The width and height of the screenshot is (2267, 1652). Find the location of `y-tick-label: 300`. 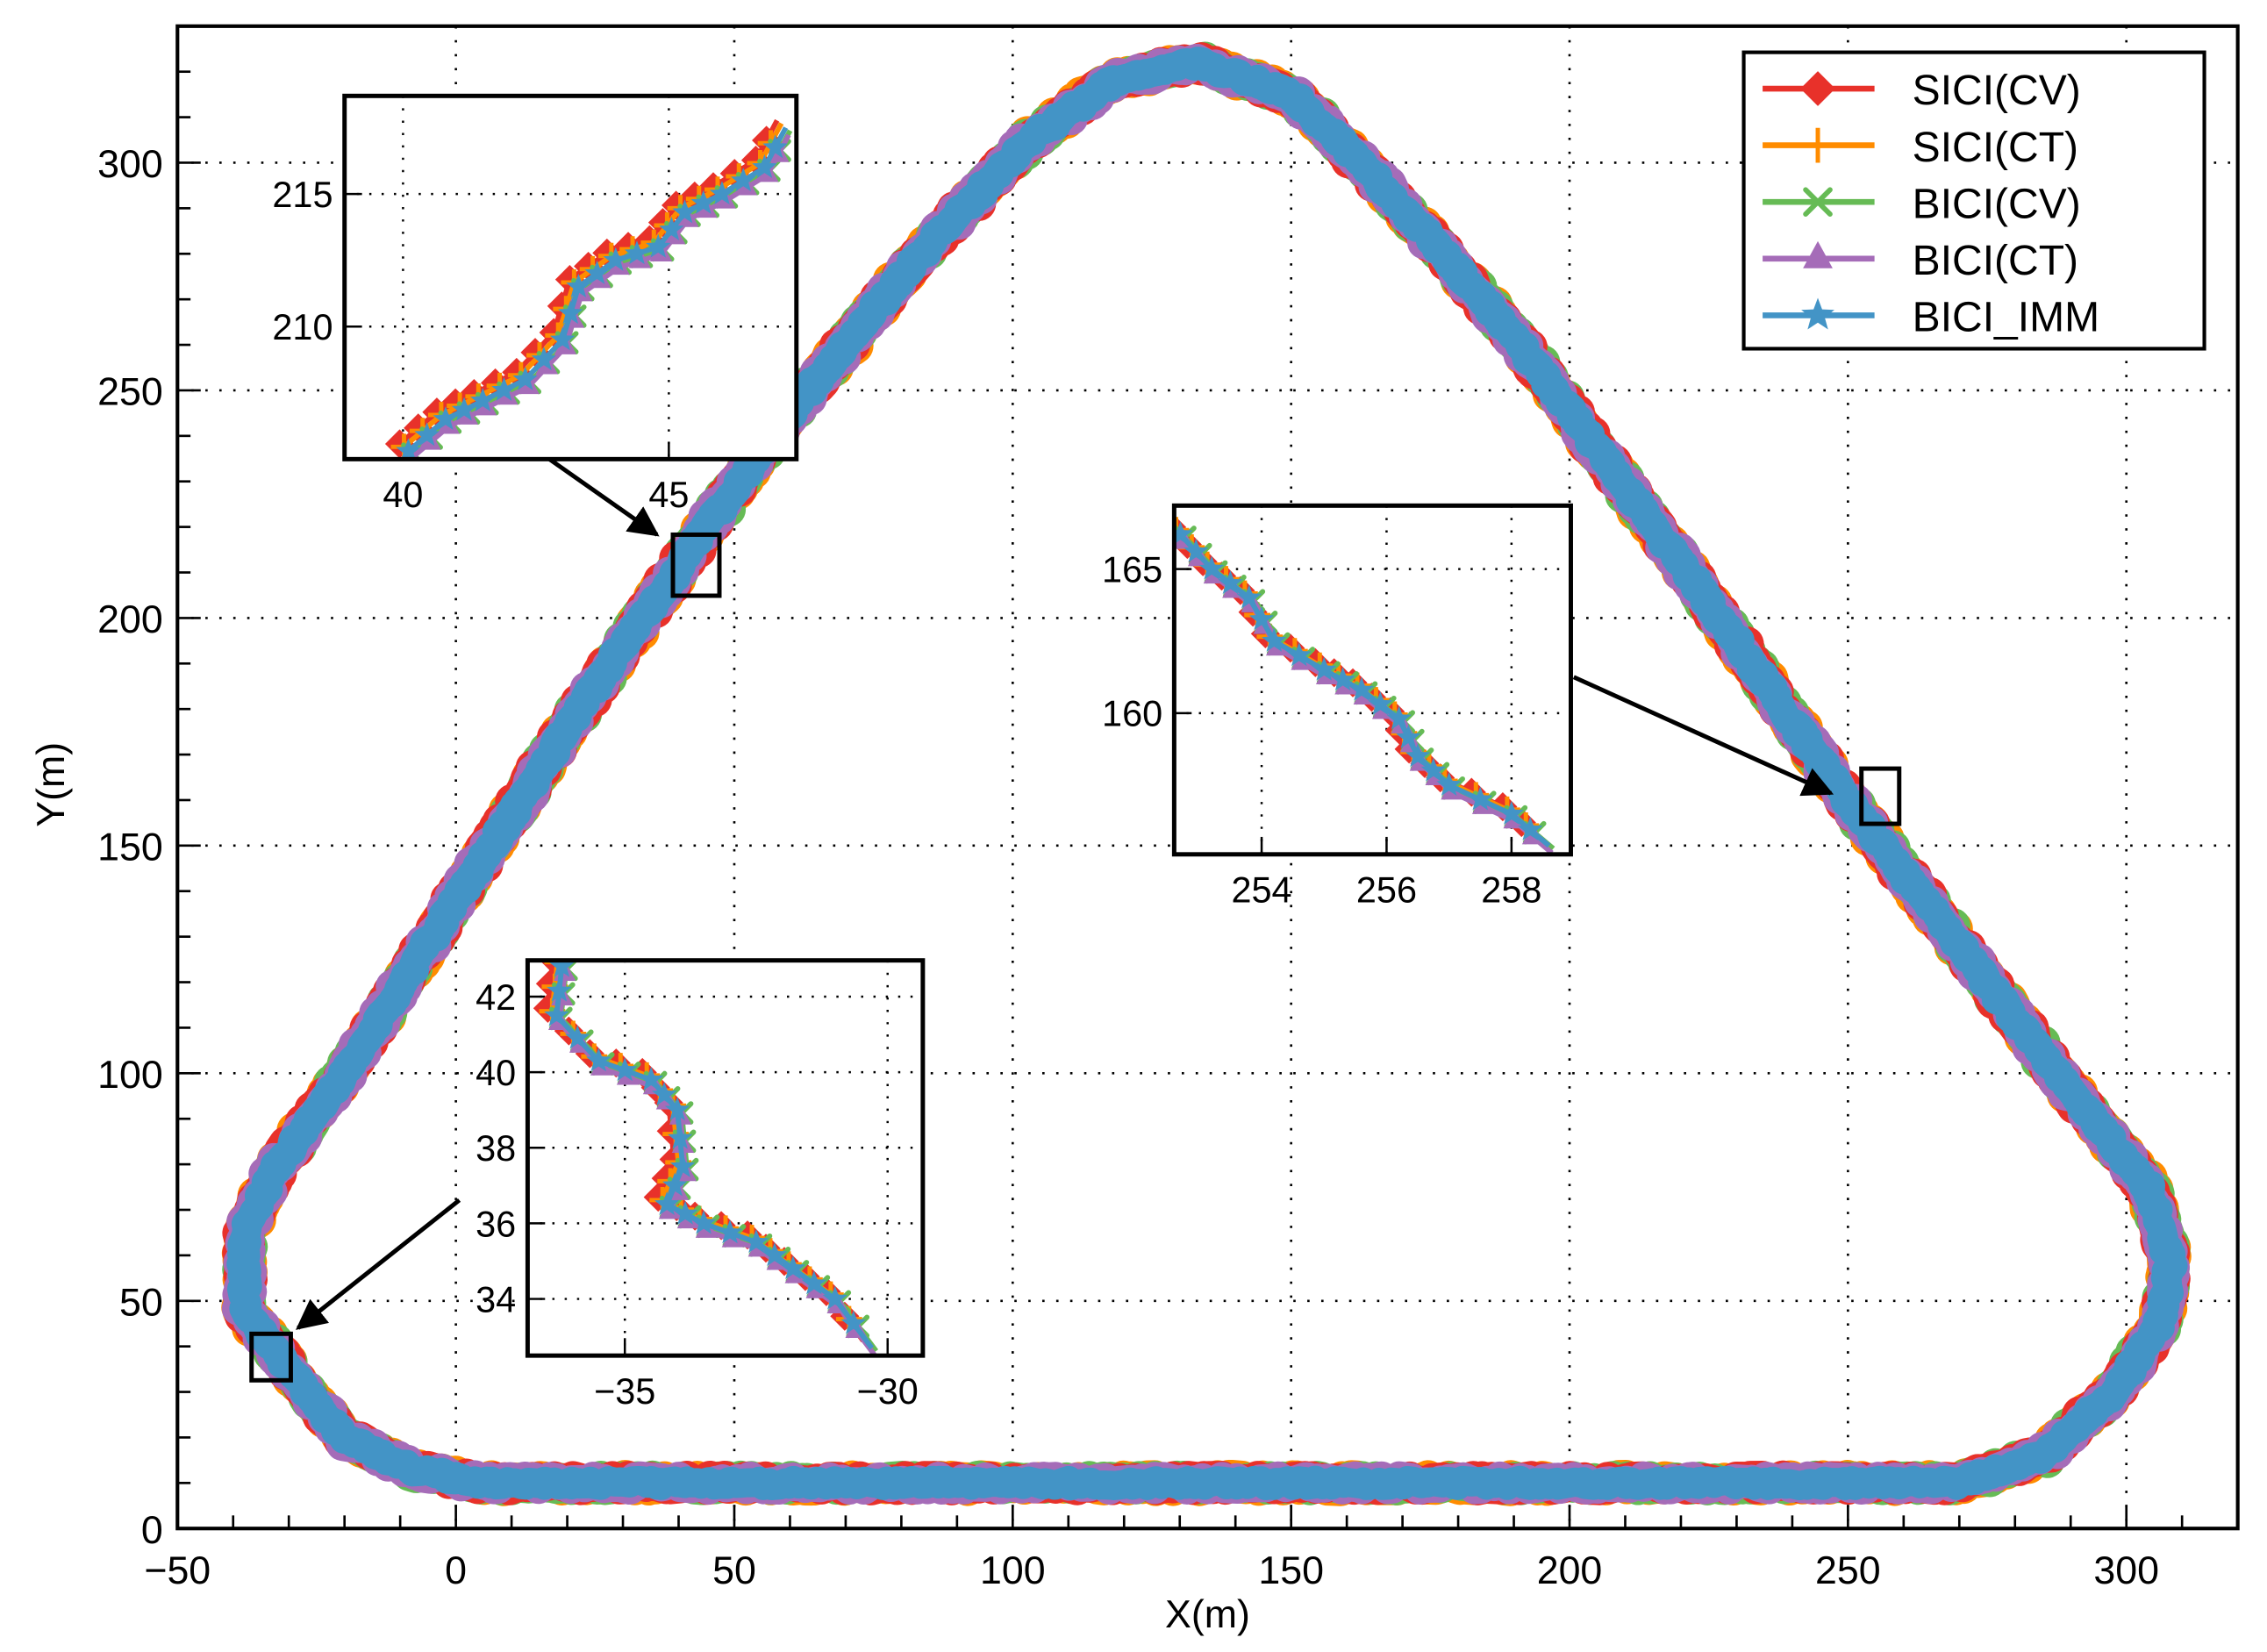

y-tick-label: 300 is located at coordinates (130, 165).